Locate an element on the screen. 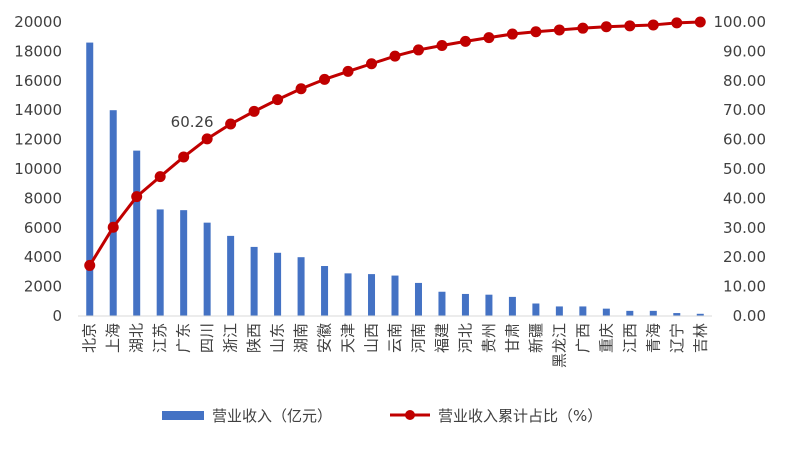  left-tick-label: 6000 is located at coordinates (43, 228).